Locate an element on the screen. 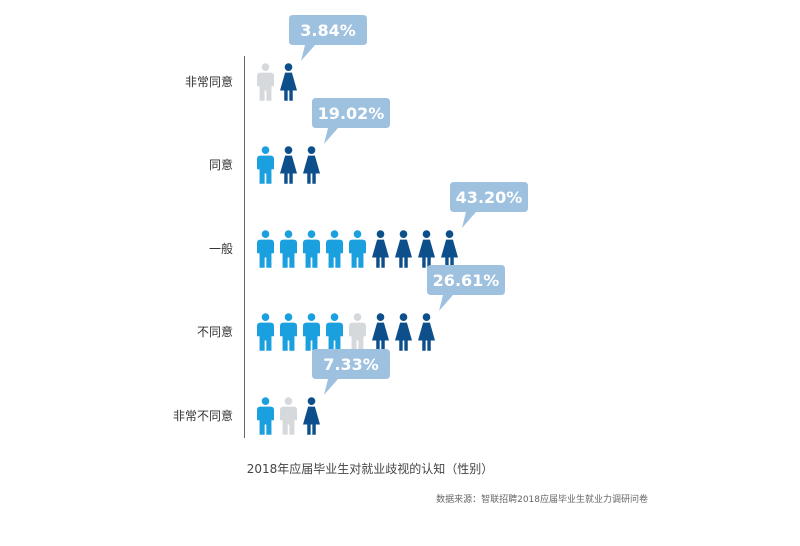 The image size is (800, 546). chart-title: 2018年应届毕业生对就业歧视的认知（性别） is located at coordinates (370, 469).